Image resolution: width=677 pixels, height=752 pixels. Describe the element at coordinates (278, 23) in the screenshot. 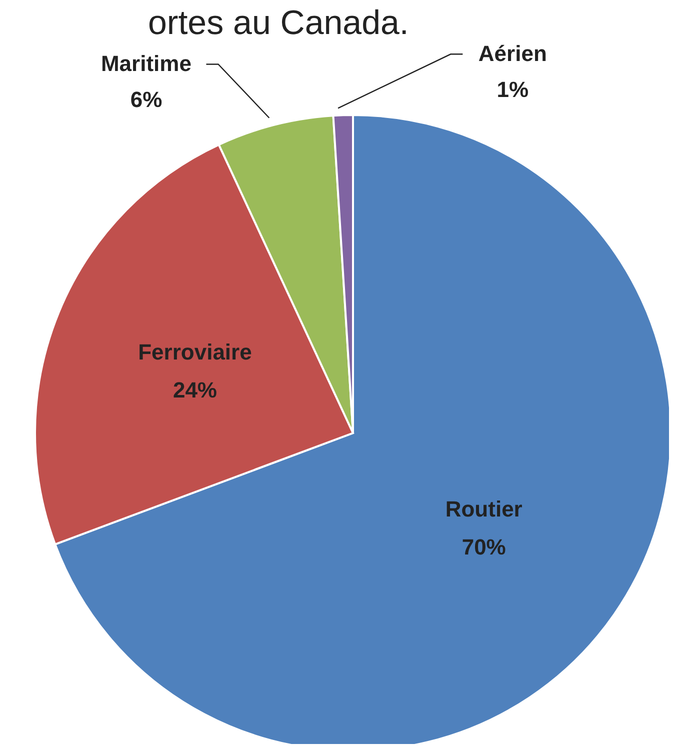

I see `chart-title: ortes au Canada.` at that location.